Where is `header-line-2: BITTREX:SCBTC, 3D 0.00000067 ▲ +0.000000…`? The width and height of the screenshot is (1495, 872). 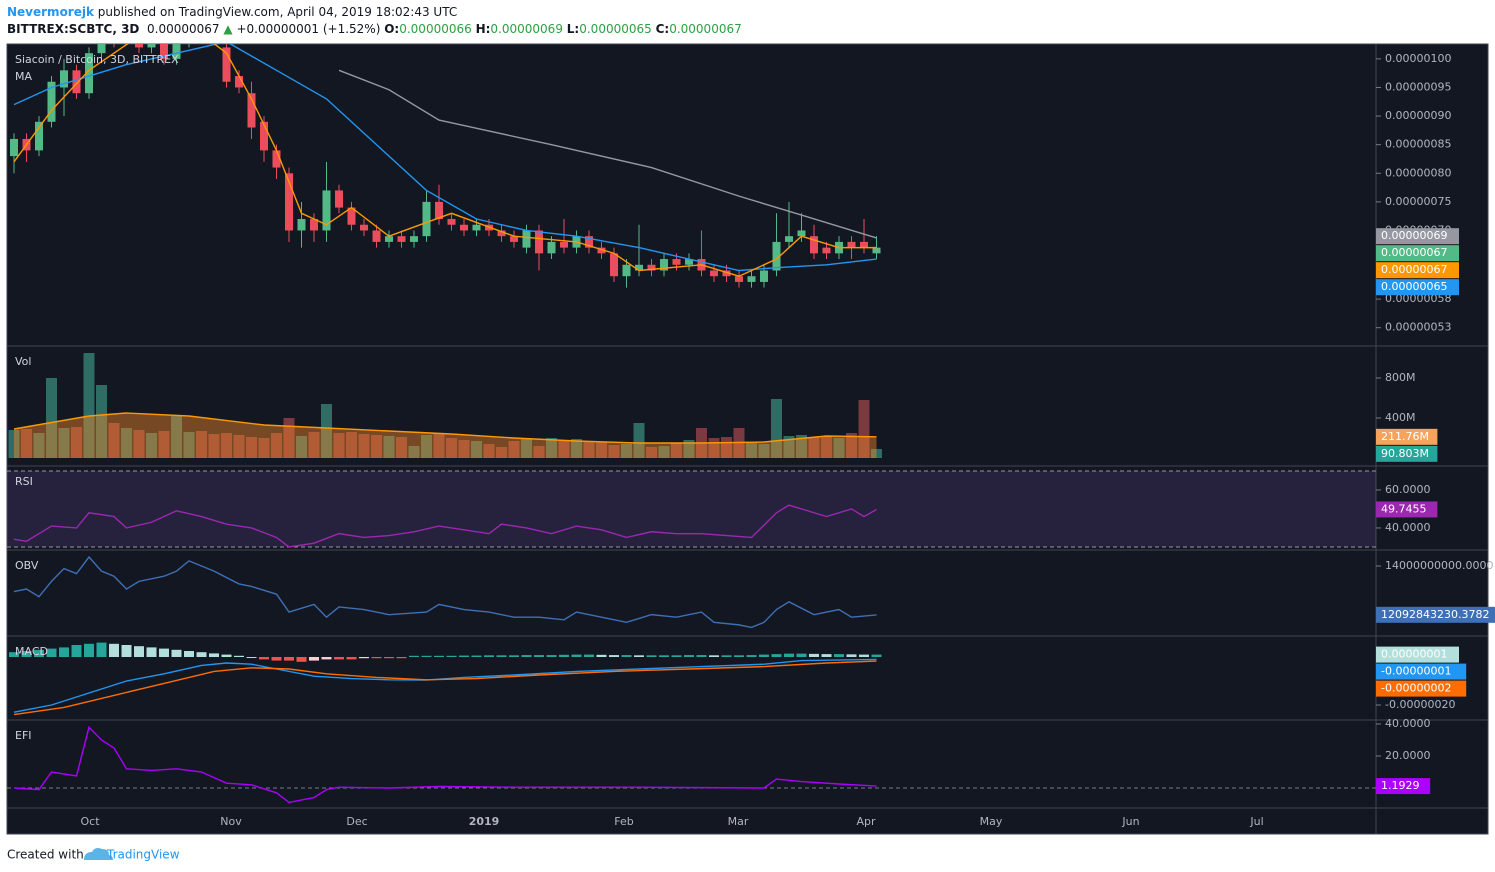
header-line-2: BITTREX:SCBTC, 3D 0.00000067 ▲ +0.000000… is located at coordinates (374, 29).